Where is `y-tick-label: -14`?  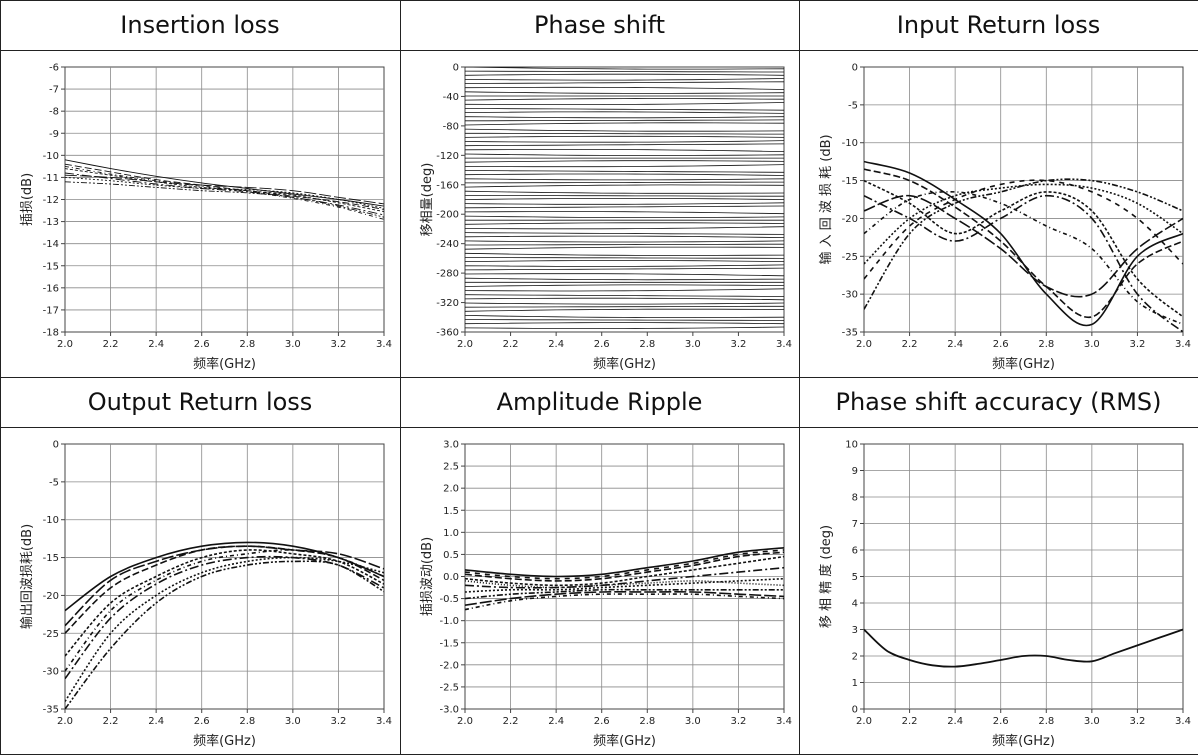 y-tick-label: -14 is located at coordinates (50, 244).